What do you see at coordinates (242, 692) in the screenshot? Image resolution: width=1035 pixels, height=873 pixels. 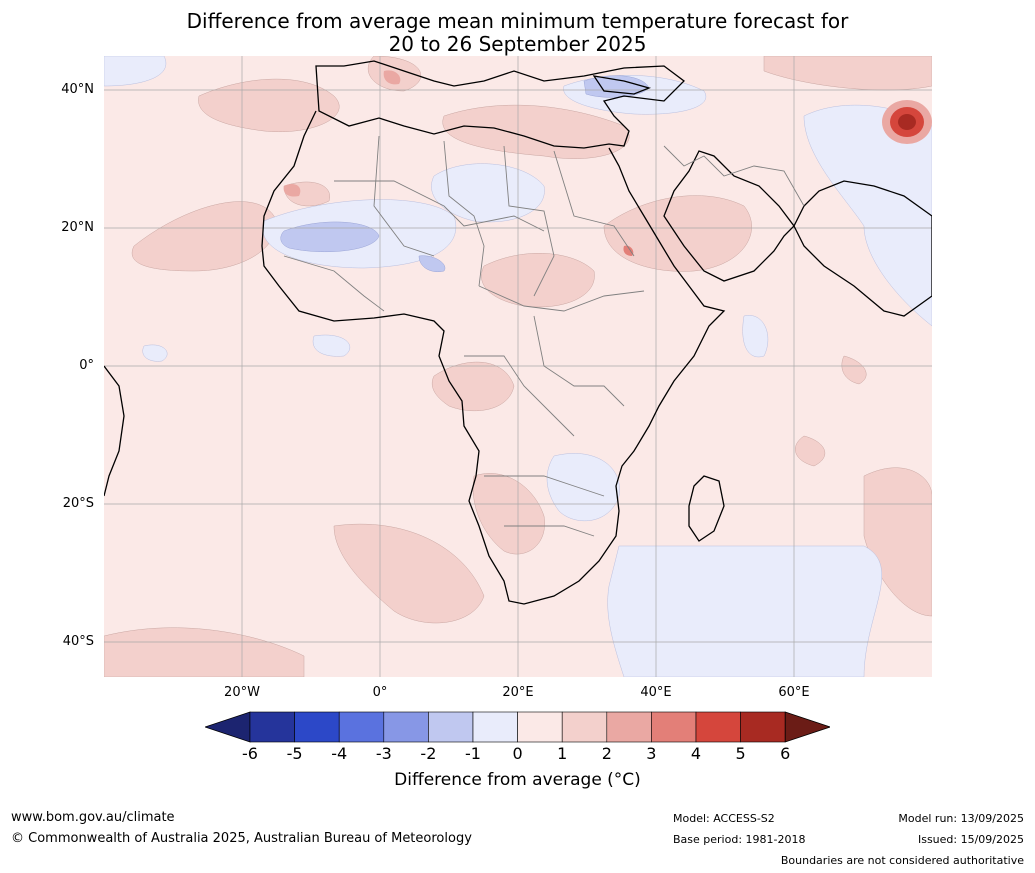 I see `lon-label-20w: 20°W` at bounding box center [242, 692].